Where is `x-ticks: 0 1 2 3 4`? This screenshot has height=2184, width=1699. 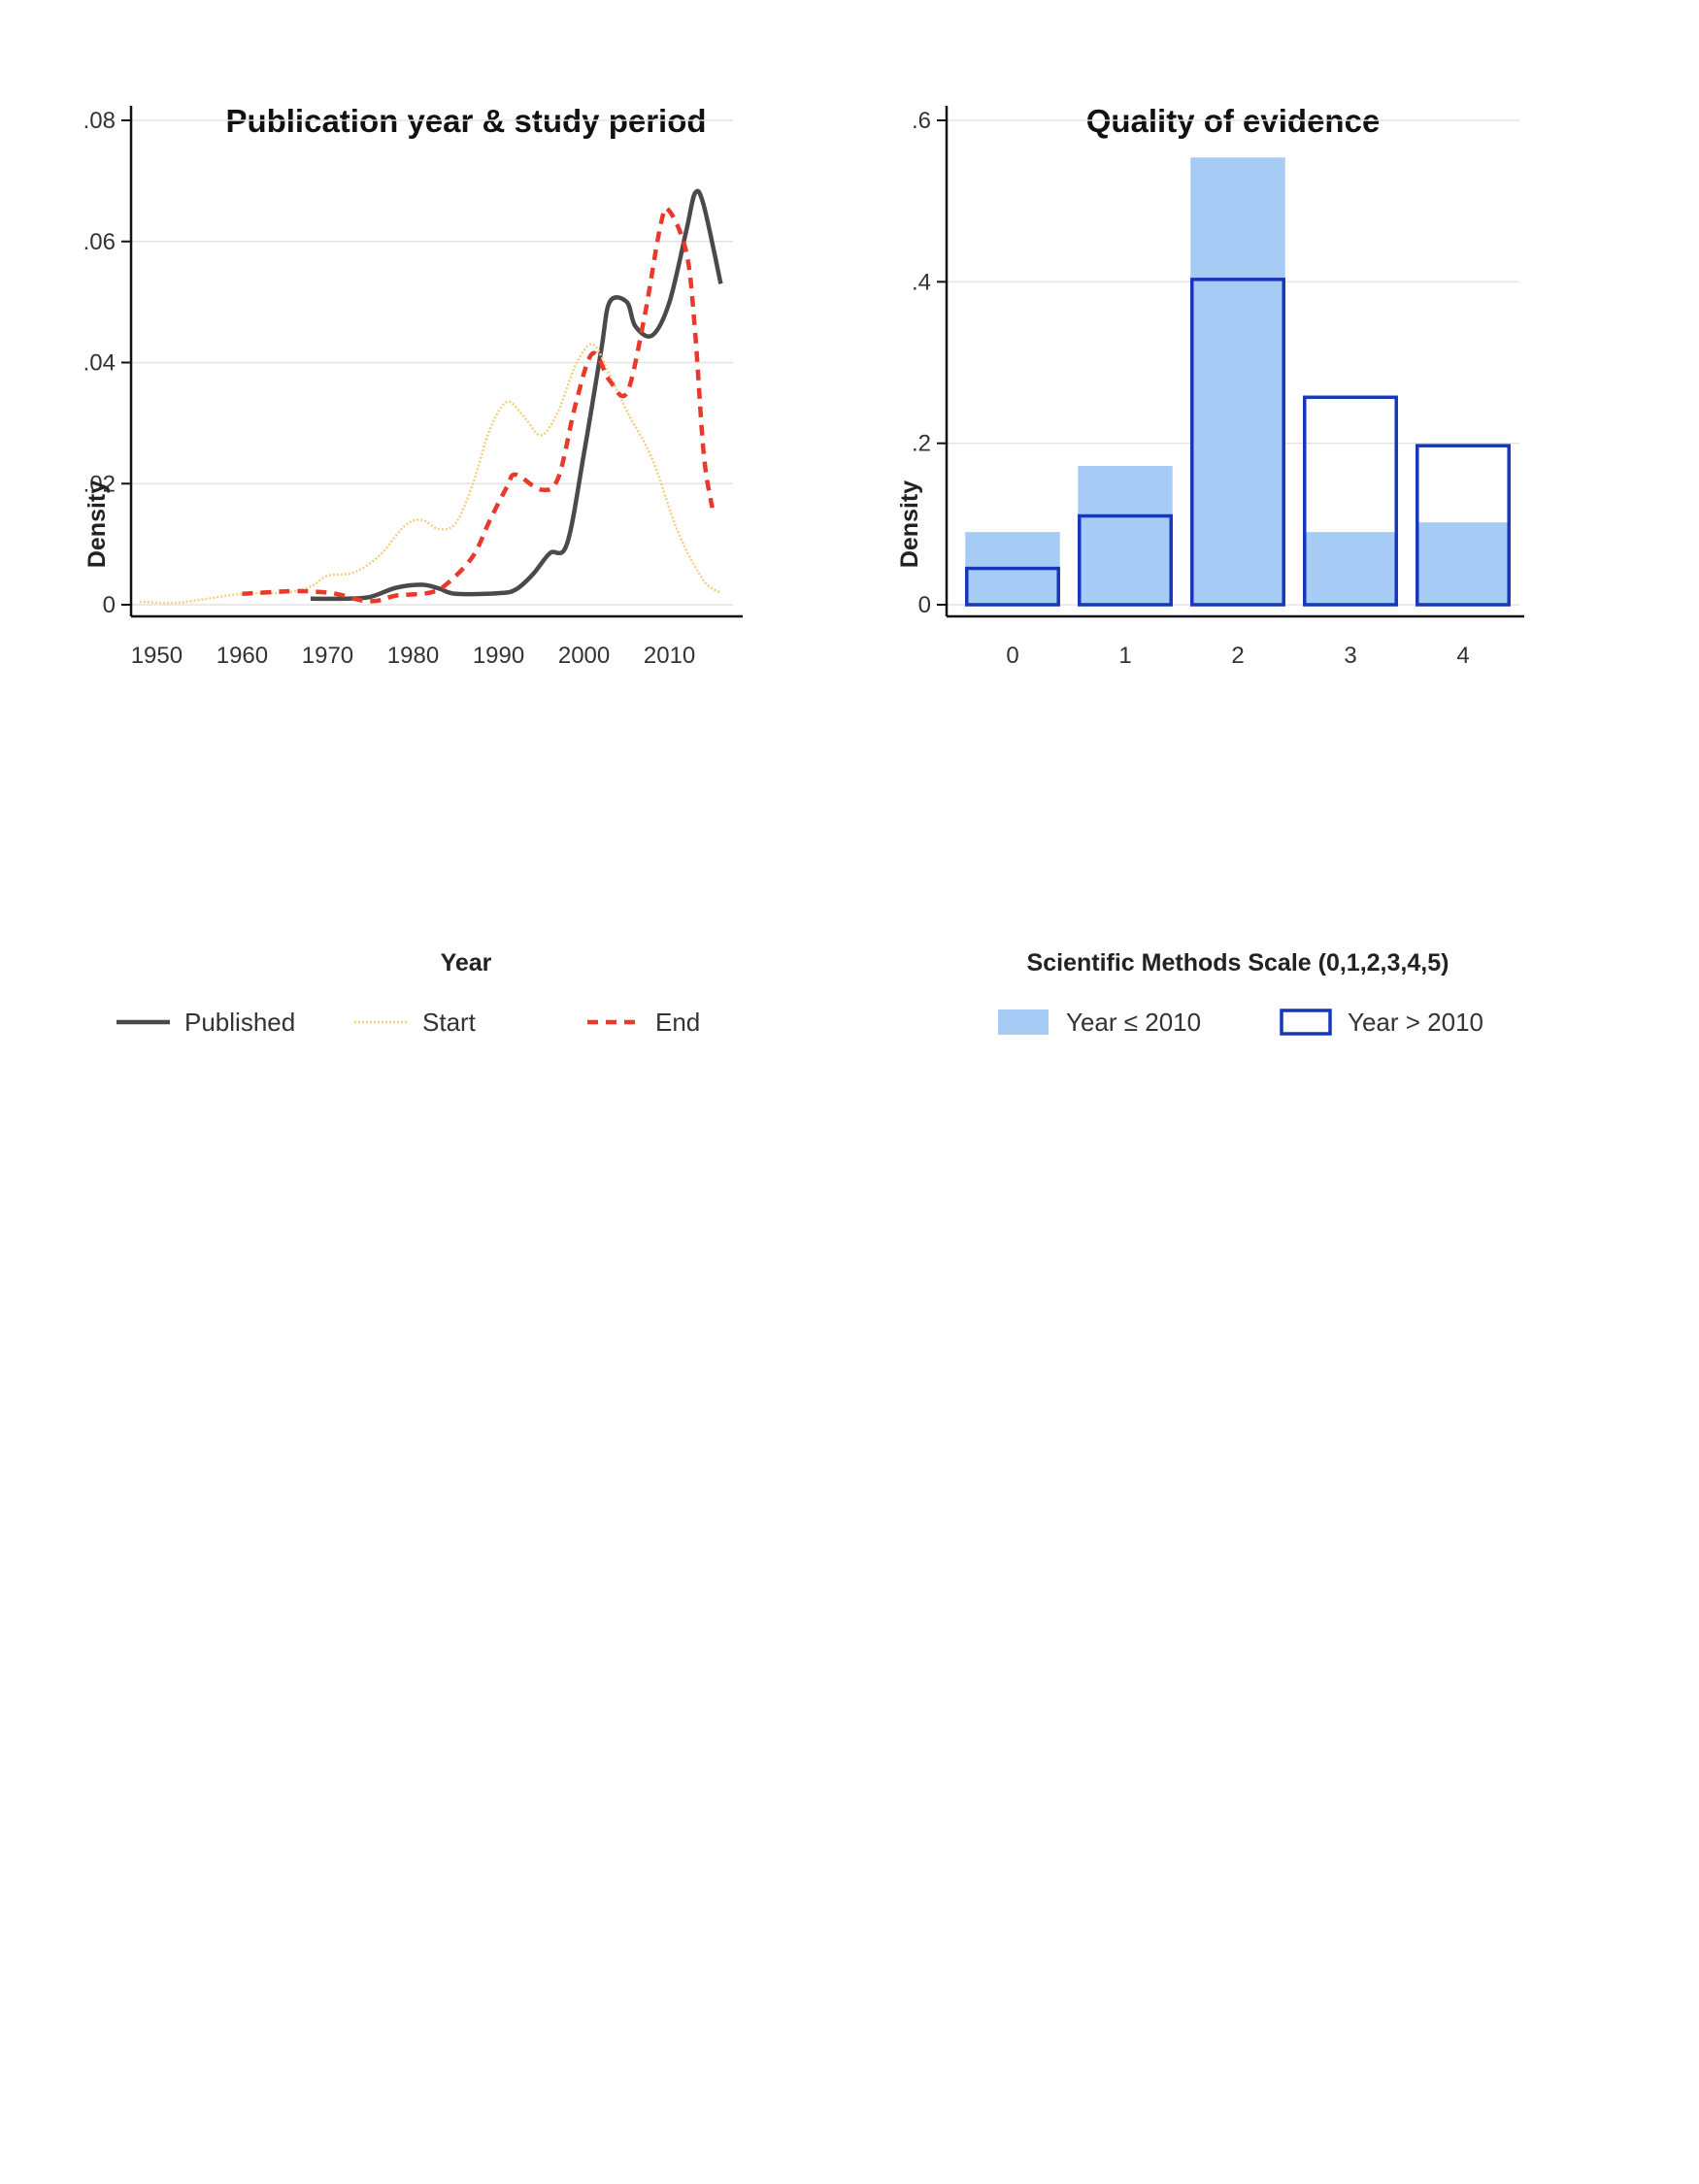
x-ticks: 0 1 2 3 4 is located at coordinates (1237, 656).